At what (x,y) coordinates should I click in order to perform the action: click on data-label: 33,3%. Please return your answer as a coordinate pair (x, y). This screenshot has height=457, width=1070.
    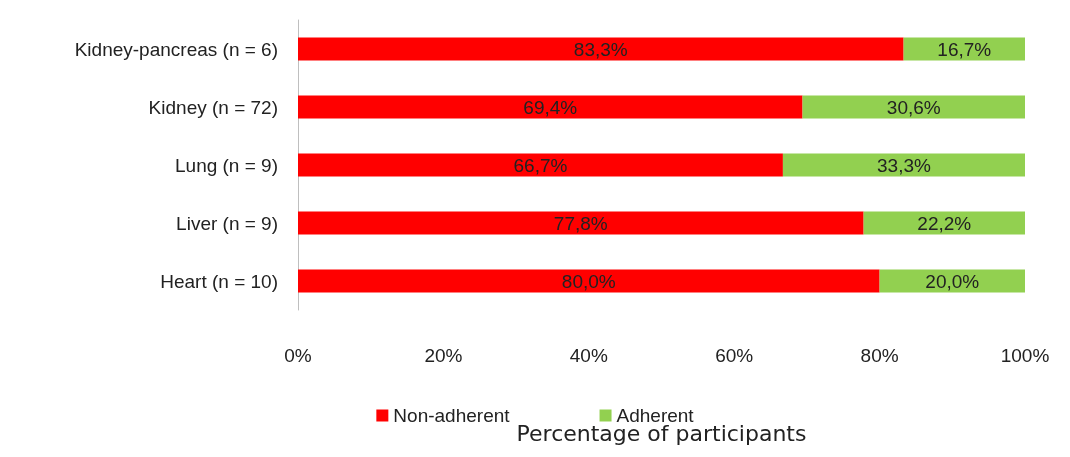
    Looking at the image, I should click on (904, 165).